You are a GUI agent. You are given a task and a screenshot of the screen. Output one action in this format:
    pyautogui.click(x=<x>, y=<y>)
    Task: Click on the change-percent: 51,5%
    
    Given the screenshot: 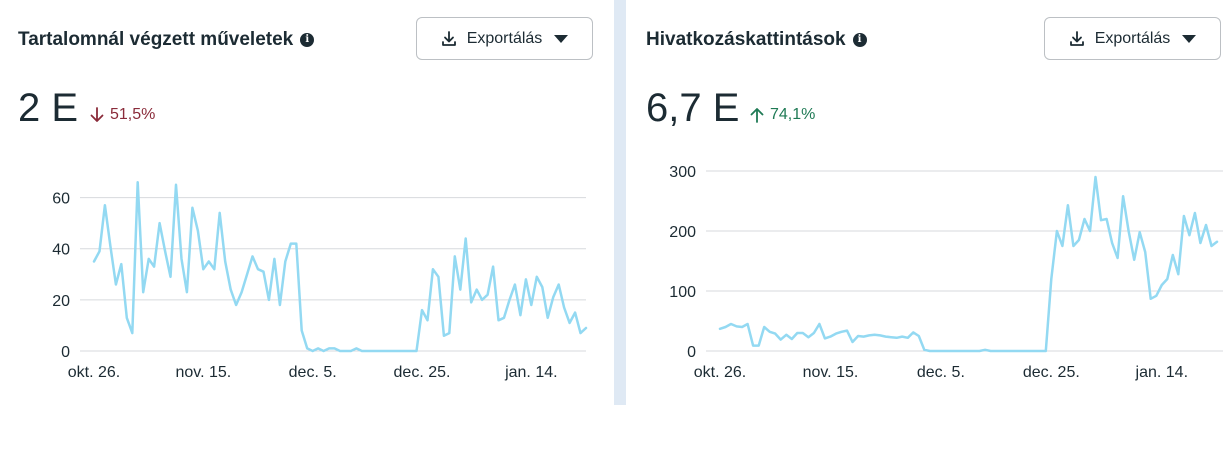 What is the action you would take?
    pyautogui.click(x=133, y=114)
    